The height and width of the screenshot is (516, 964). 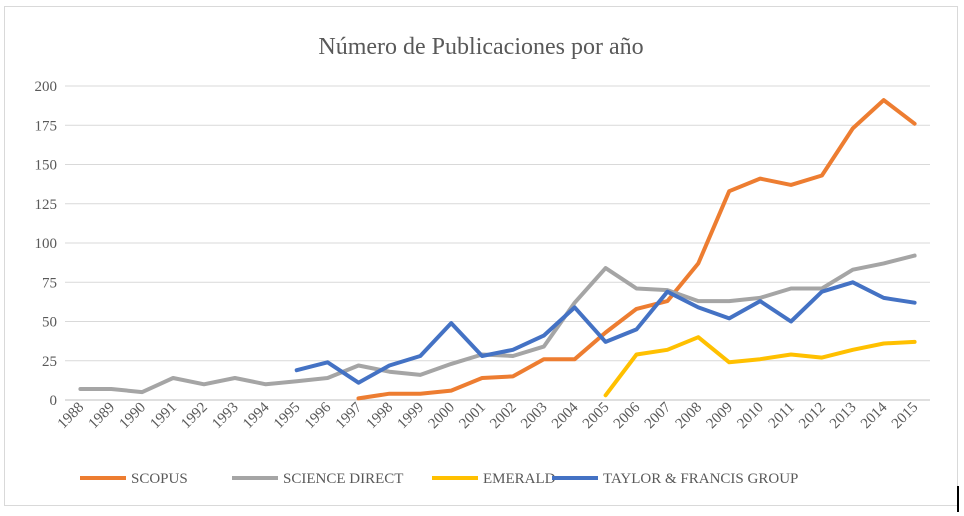 I want to click on legend-label-emerald: EMERALD, so click(x=519, y=479).